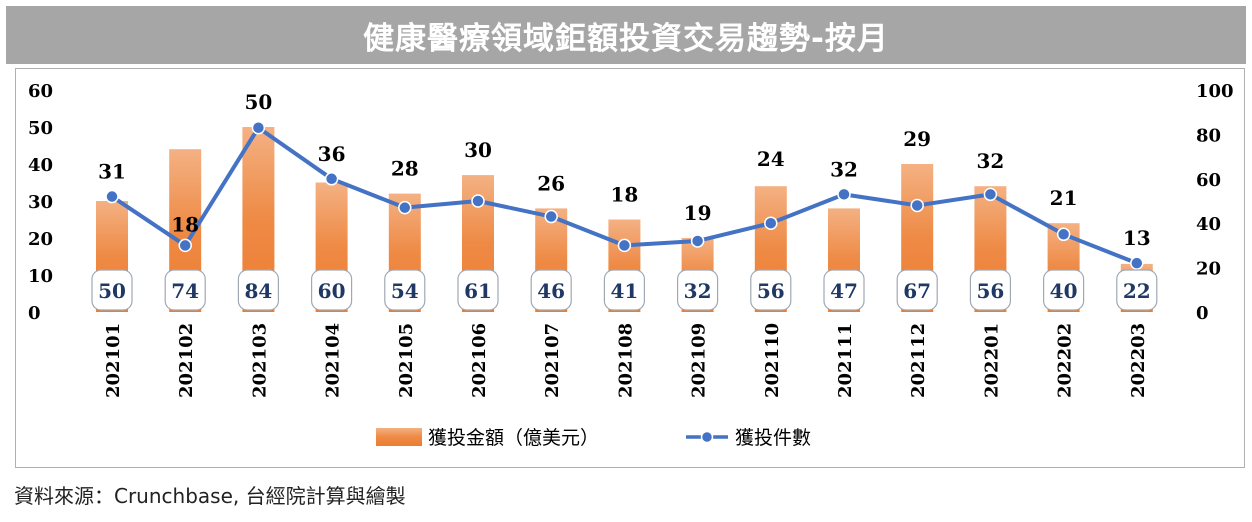 The image size is (1252, 522). I want to click on x-tick-label: 202203, so click(1138, 360).